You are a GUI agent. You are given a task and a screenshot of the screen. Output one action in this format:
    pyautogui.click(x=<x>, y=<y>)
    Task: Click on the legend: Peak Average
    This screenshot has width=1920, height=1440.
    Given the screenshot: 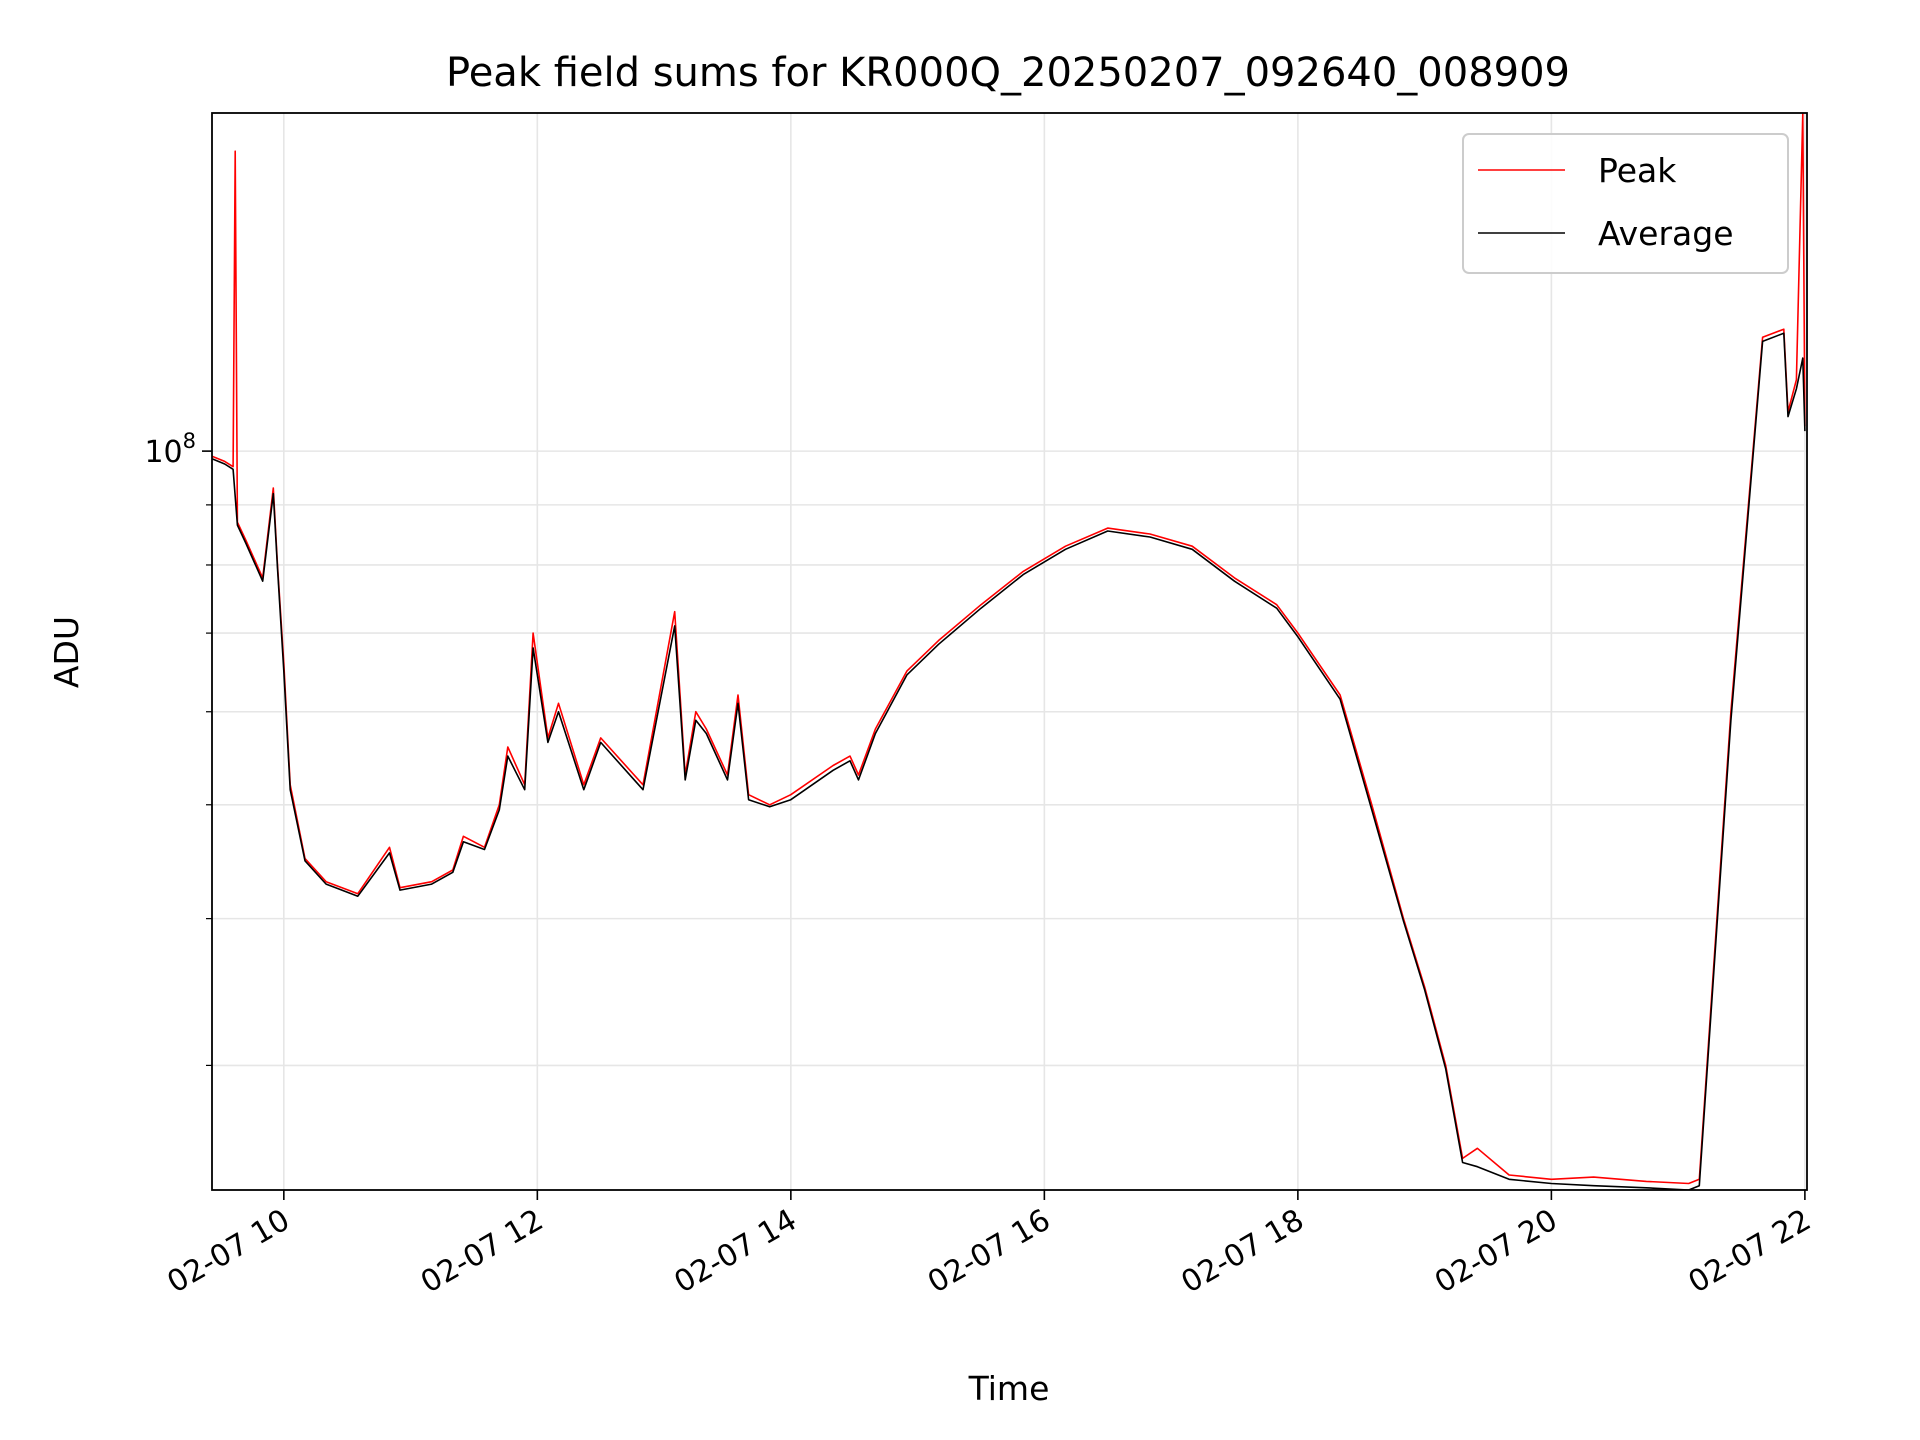 What is the action you would take?
    pyautogui.click(x=1625, y=203)
    